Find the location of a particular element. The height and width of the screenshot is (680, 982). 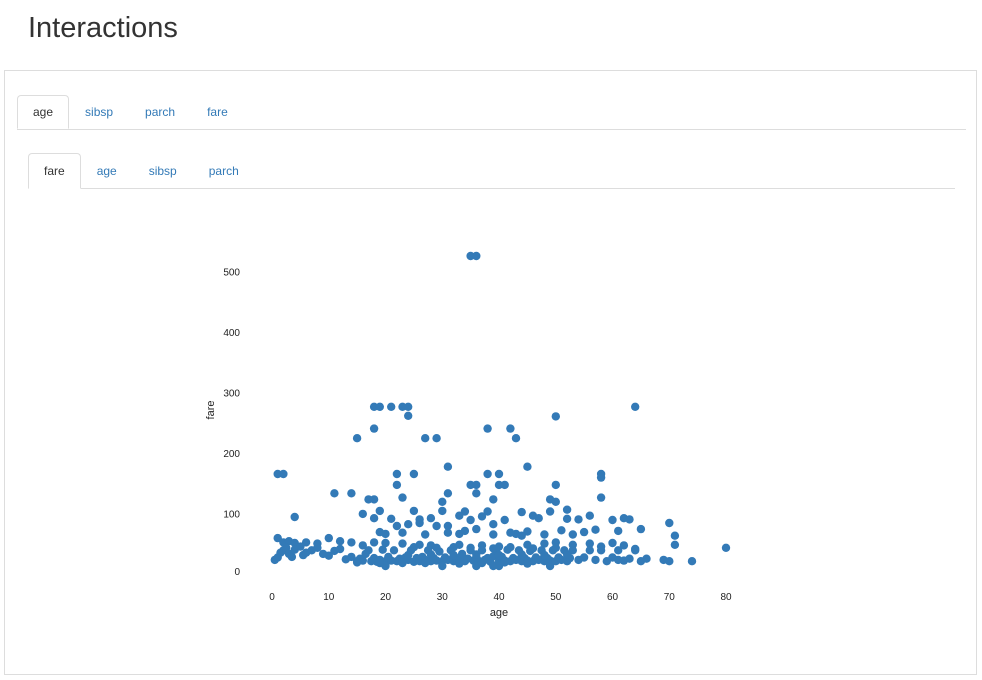

x-axis-ticks: 0 10 20 30 40 50 60 70 80 is located at coordinates (500, 597).